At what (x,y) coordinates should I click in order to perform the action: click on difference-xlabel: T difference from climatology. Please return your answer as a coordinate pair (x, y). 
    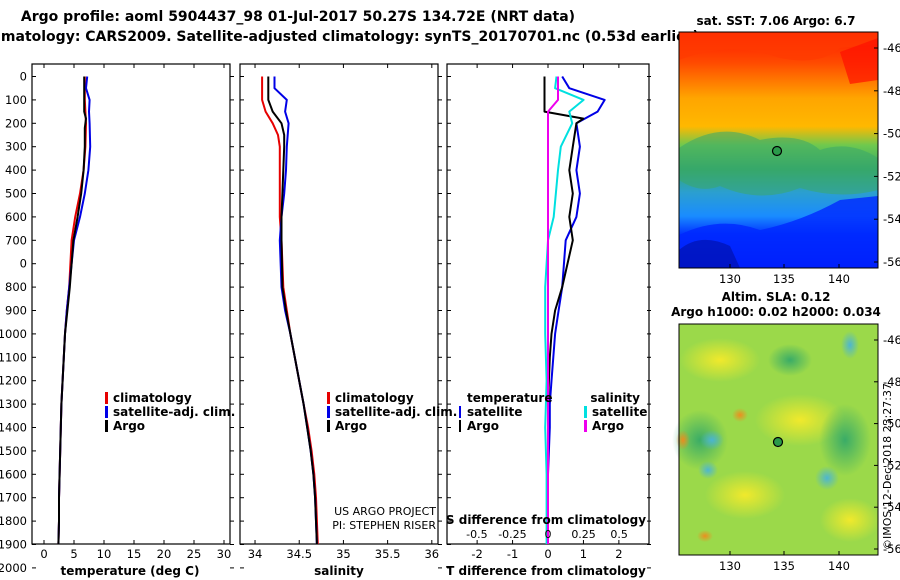
    Looking at the image, I should click on (546, 571).